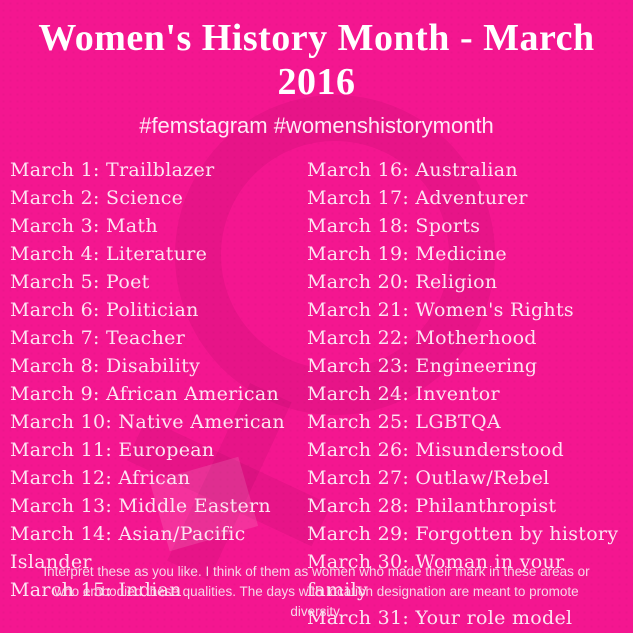  Describe the element at coordinates (144, 394) in the screenshot. I see `list-item: March 9: African American` at that location.